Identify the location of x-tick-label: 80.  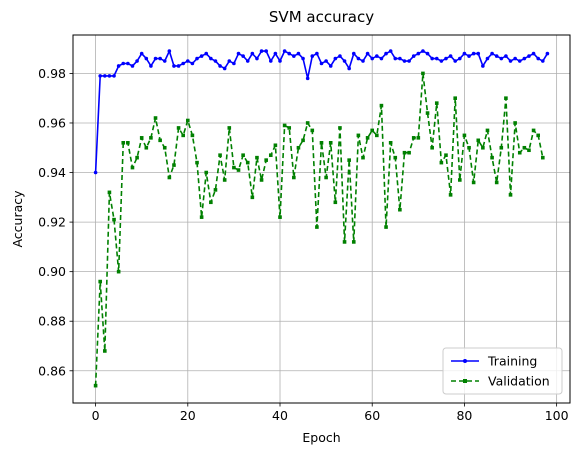
(464, 415).